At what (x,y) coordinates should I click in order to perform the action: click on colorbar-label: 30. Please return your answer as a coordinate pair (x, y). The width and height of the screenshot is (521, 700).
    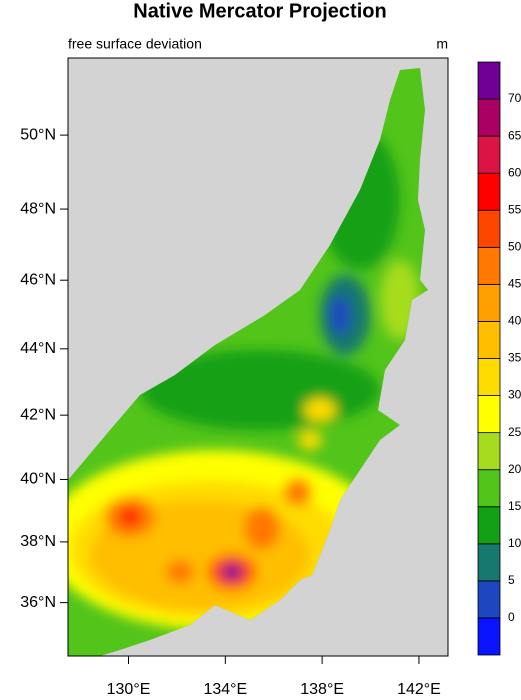
    Looking at the image, I should click on (514, 395).